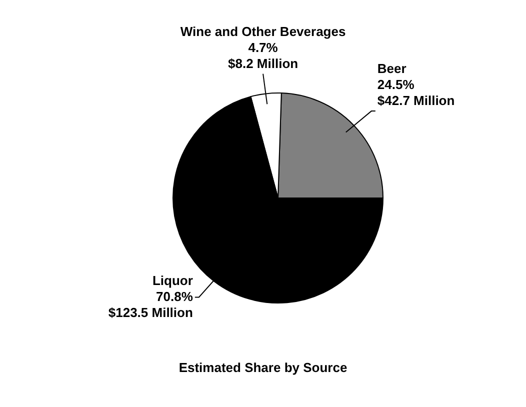  Describe the element at coordinates (391, 68) in the screenshot. I see `slice-label: Beer` at that location.